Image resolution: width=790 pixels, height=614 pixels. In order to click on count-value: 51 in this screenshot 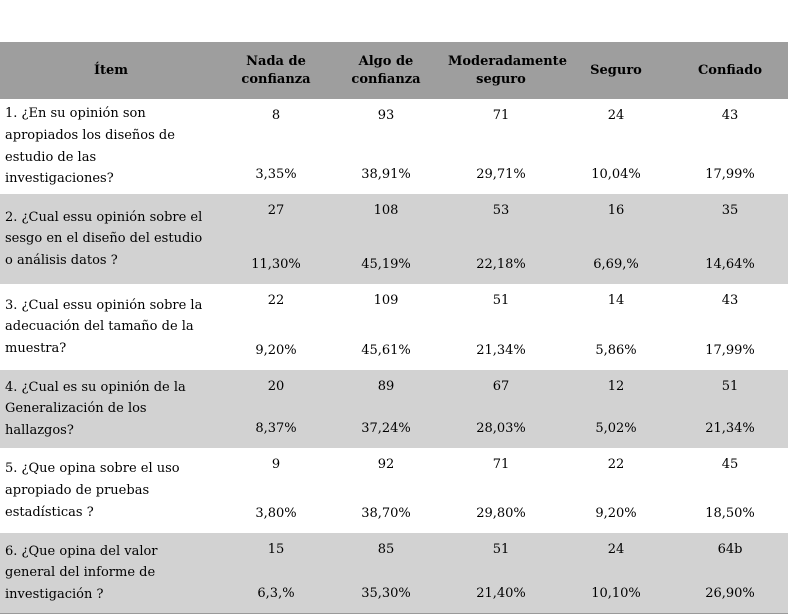, I will do `click(501, 550)`.